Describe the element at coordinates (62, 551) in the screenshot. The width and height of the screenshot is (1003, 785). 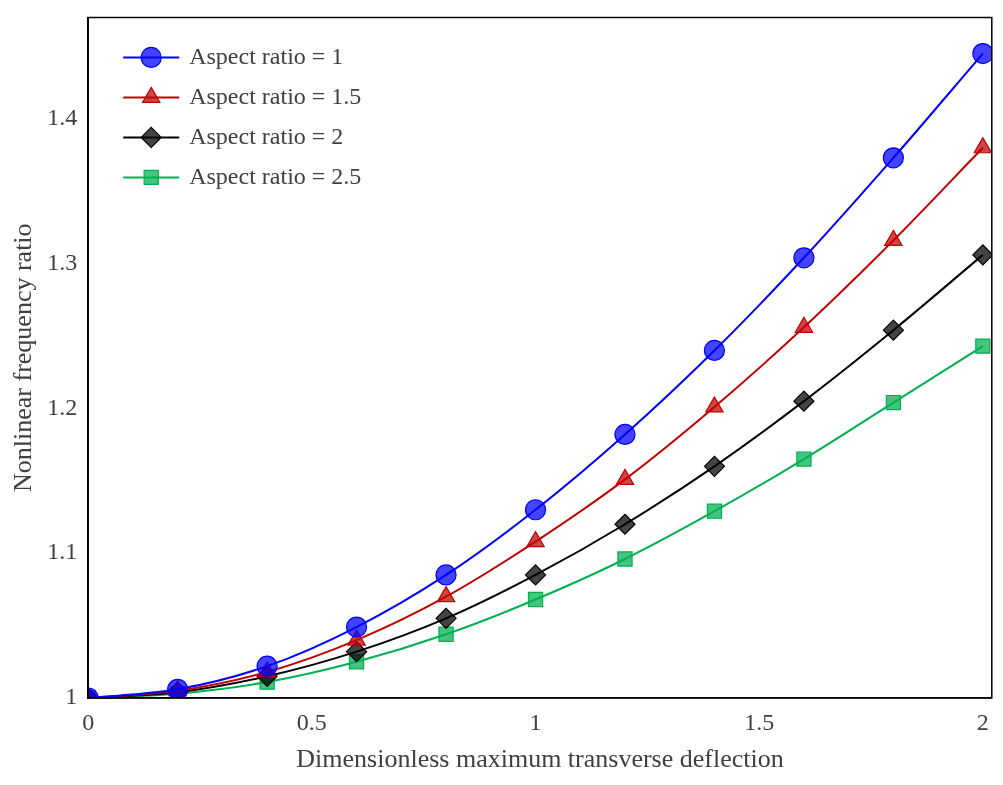
I see `y-tick-label: 1.1` at that location.